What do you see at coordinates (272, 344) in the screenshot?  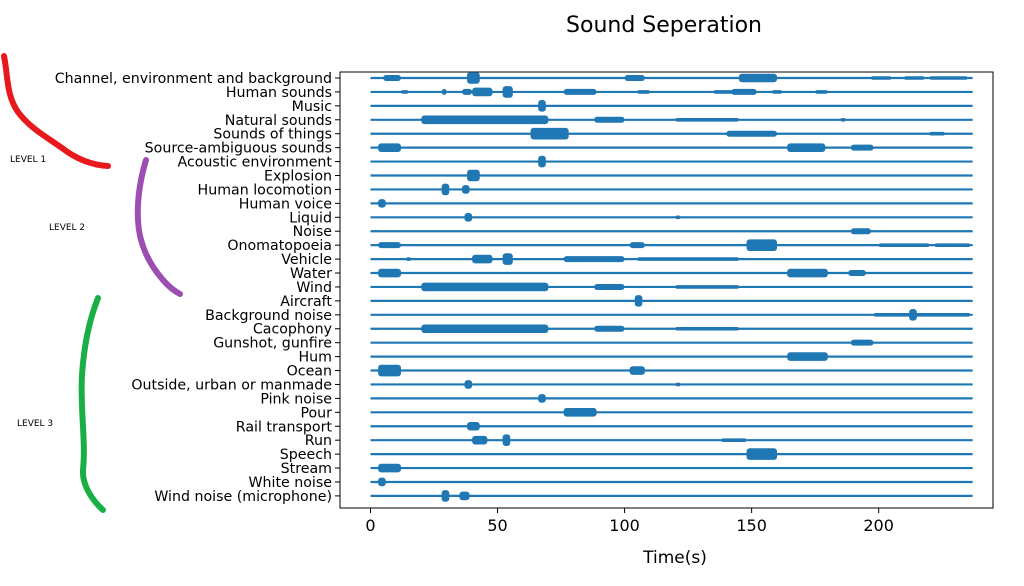 I see `y-tick-label-gunshot-gunfire: Gunshot, gunfire` at bounding box center [272, 344].